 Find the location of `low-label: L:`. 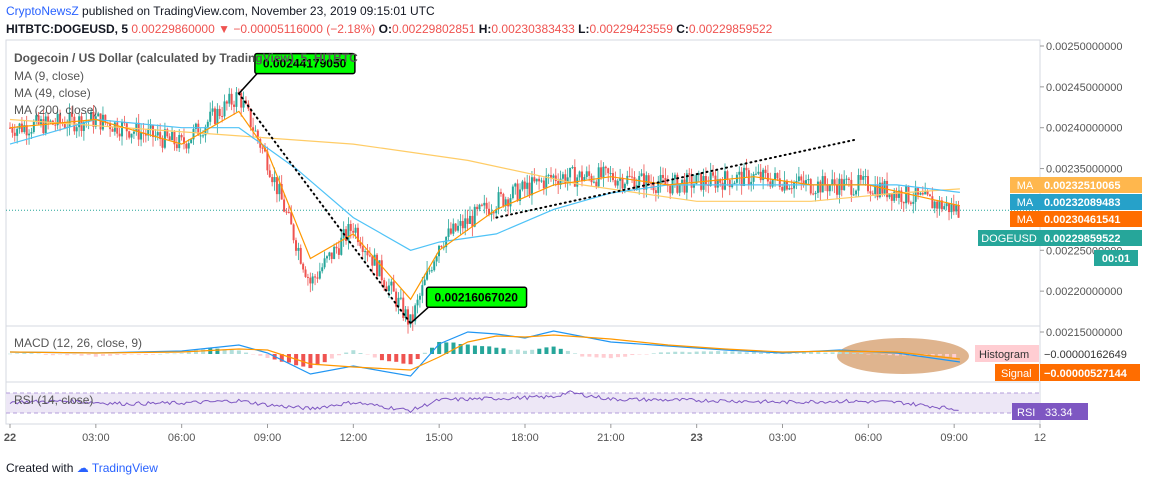

low-label: L: is located at coordinates (584, 29).